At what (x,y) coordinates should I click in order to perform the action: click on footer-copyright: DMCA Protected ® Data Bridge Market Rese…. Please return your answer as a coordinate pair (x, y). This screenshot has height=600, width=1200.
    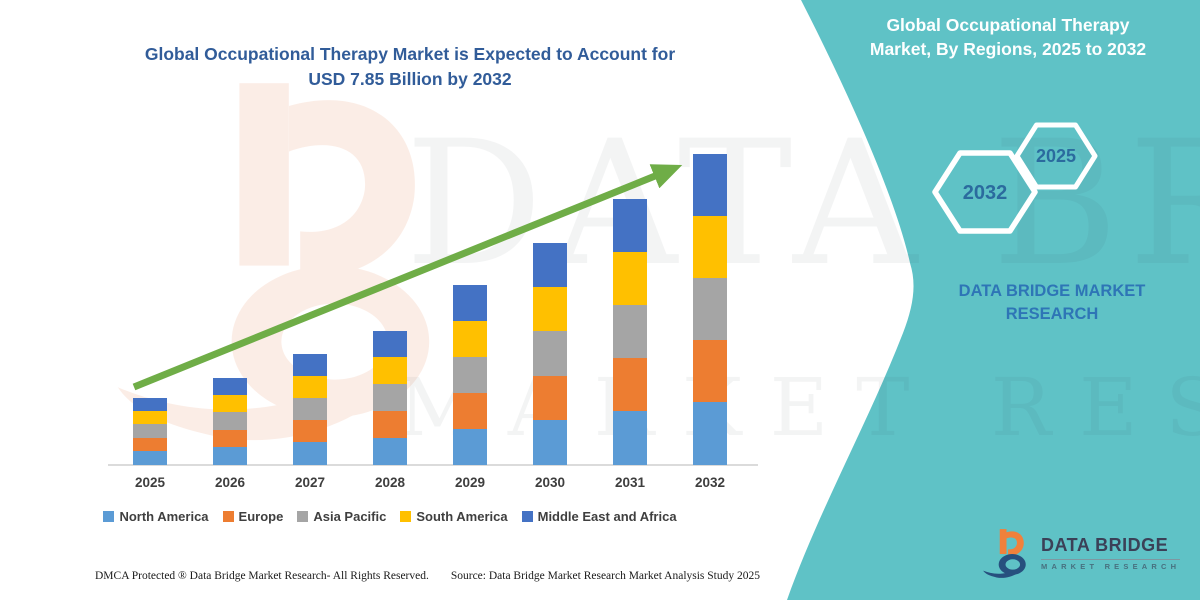
    Looking at the image, I should click on (262, 576).